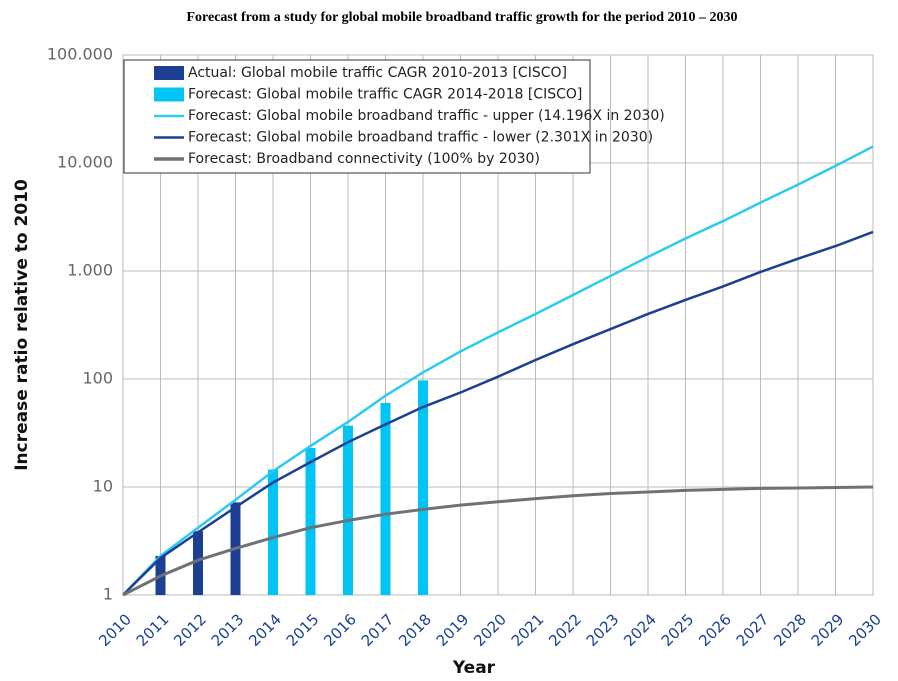  I want to click on x-tick-label: 2019, so click(453, 630).